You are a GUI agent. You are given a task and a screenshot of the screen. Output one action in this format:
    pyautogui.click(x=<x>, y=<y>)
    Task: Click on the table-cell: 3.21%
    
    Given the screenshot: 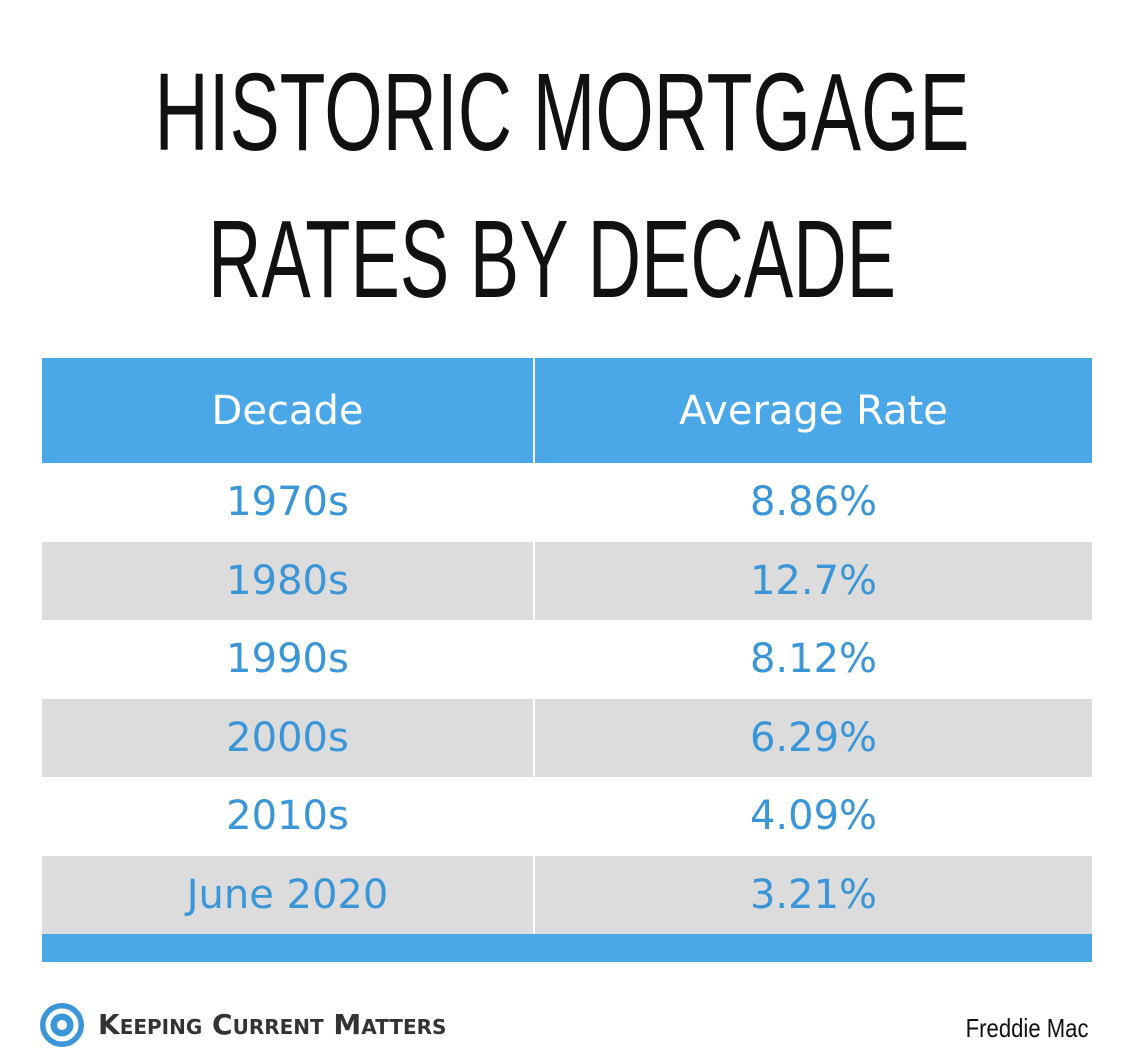 What is the action you would take?
    pyautogui.click(x=813, y=894)
    